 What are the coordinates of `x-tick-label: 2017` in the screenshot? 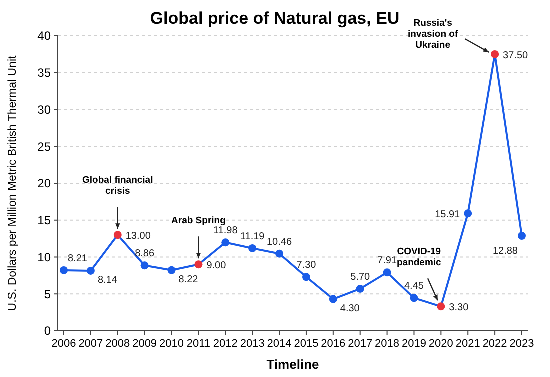 It's located at (360, 344).